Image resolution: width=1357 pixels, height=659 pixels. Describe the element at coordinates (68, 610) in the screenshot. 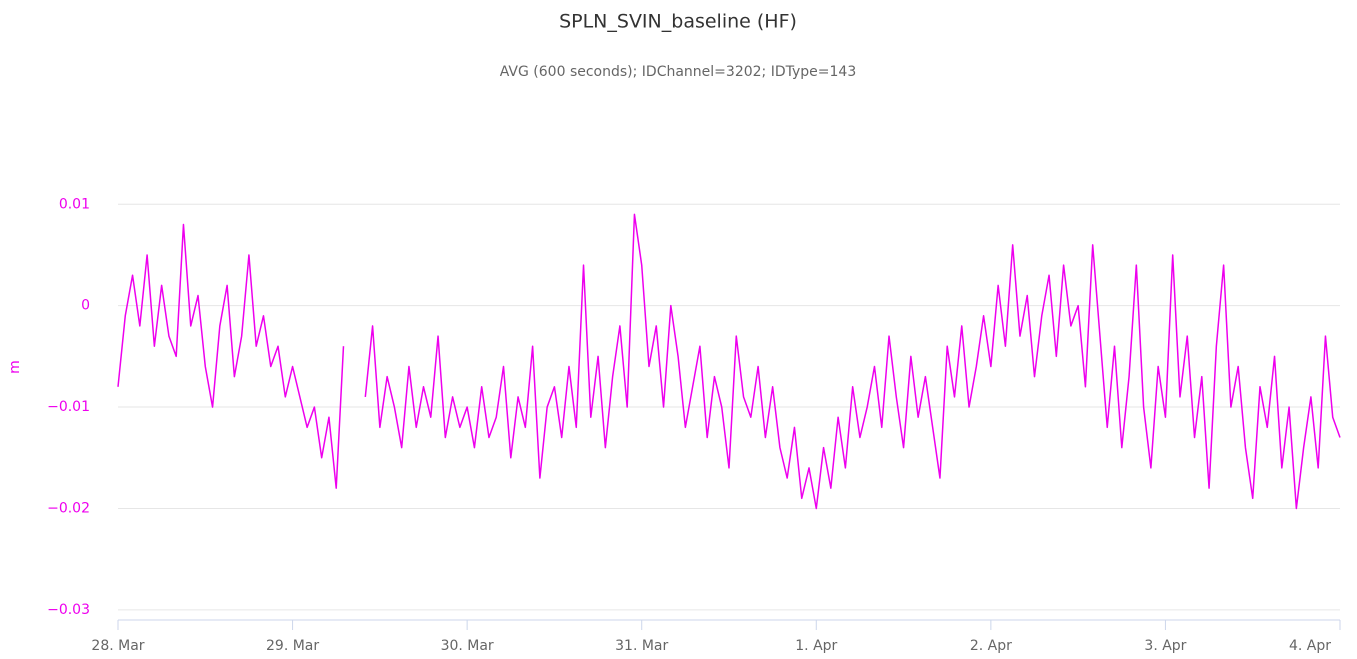

I see `y-tick-label: −0.03` at that location.